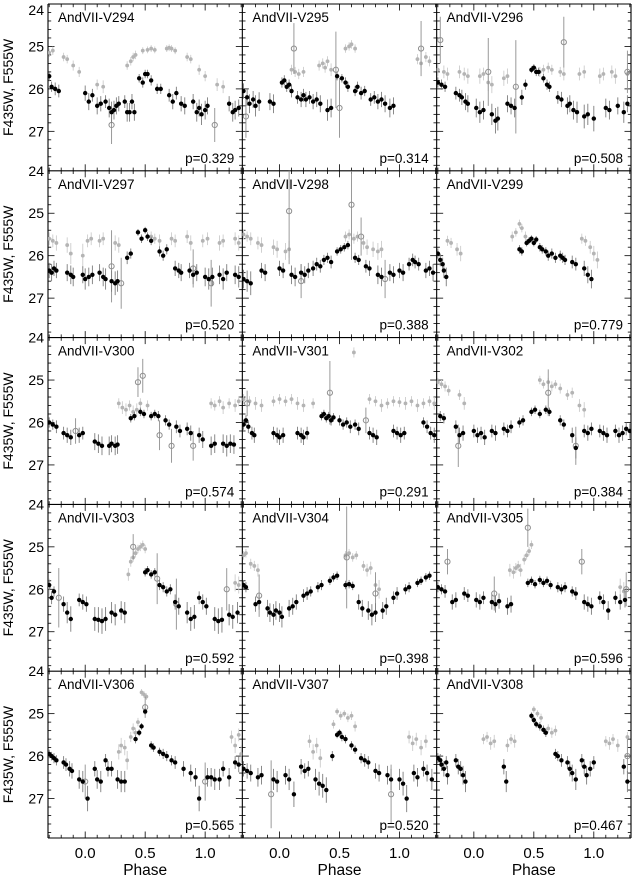 This screenshot has width=633, height=883. I want to click on period-label: p=0.329, so click(209, 158).